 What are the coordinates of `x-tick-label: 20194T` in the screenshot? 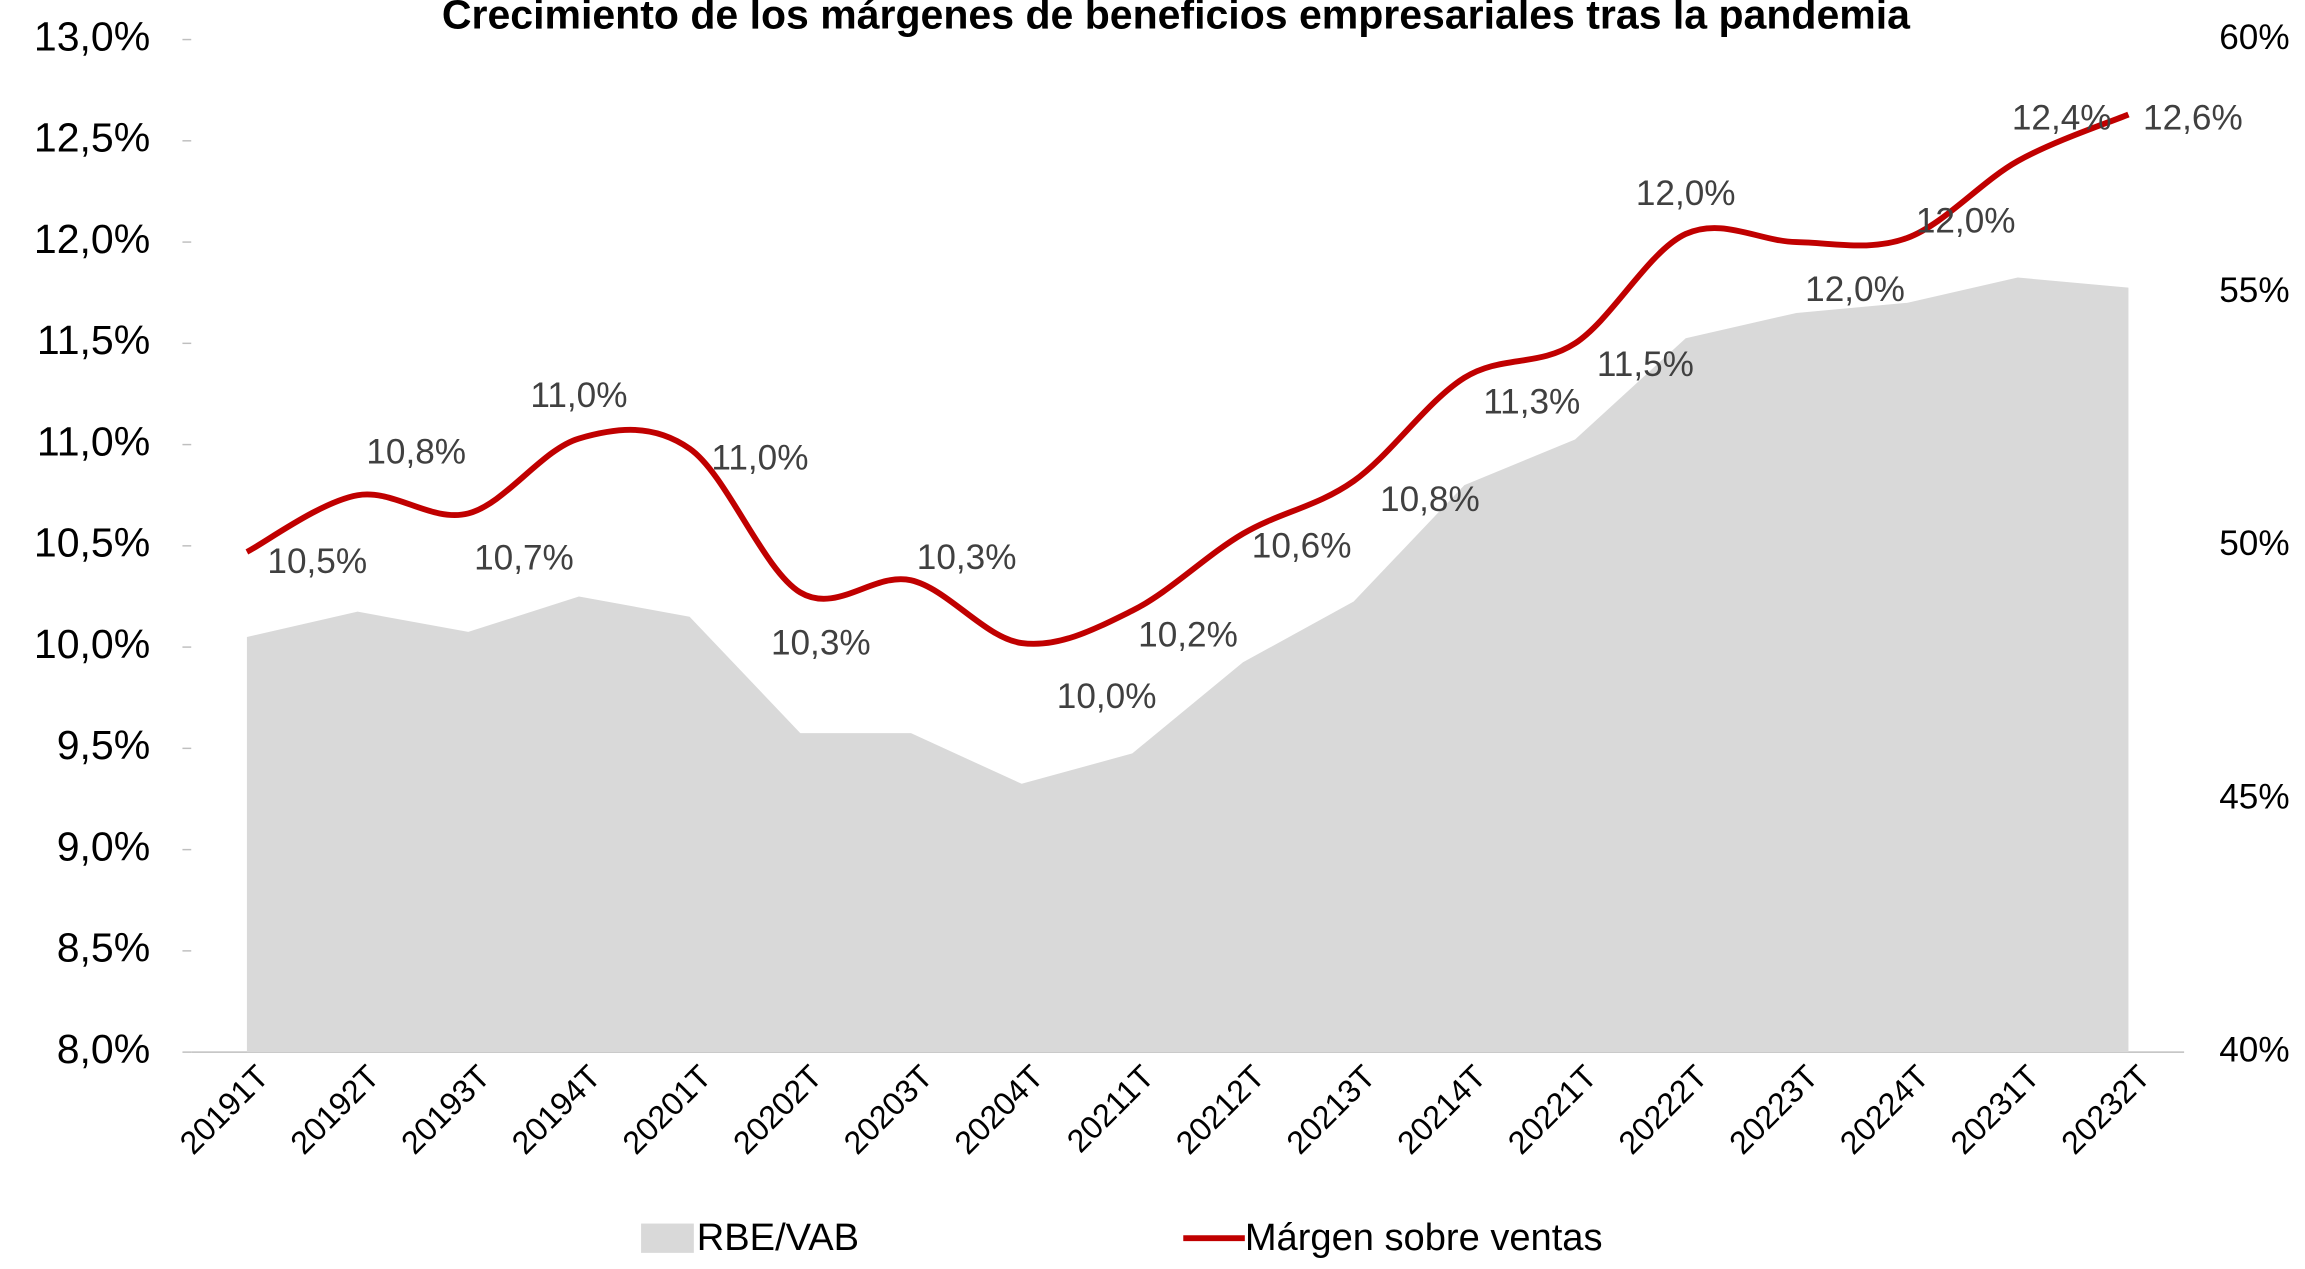 It's located at (556, 1109).